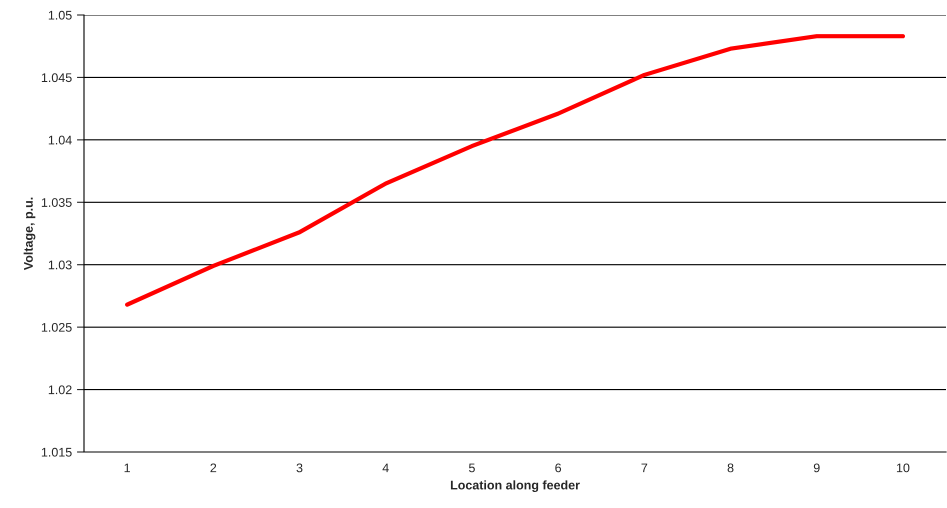  What do you see at coordinates (903, 467) in the screenshot?
I see `x-tick-label: 10` at bounding box center [903, 467].